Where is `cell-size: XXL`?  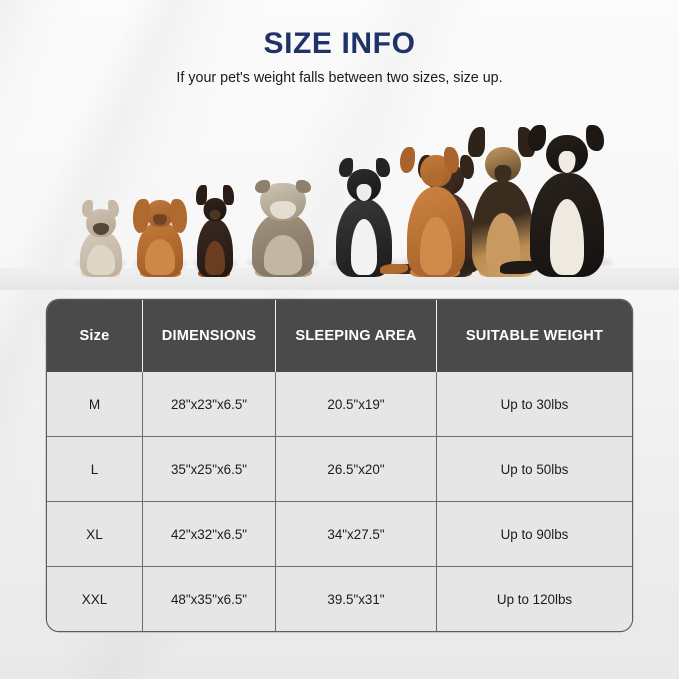
cell-size: XXL is located at coordinates (95, 598).